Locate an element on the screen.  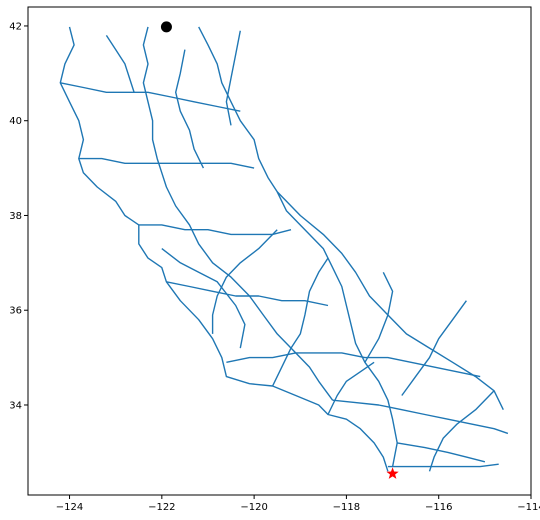
x-tick-label: −122 is located at coordinates (161, 507).